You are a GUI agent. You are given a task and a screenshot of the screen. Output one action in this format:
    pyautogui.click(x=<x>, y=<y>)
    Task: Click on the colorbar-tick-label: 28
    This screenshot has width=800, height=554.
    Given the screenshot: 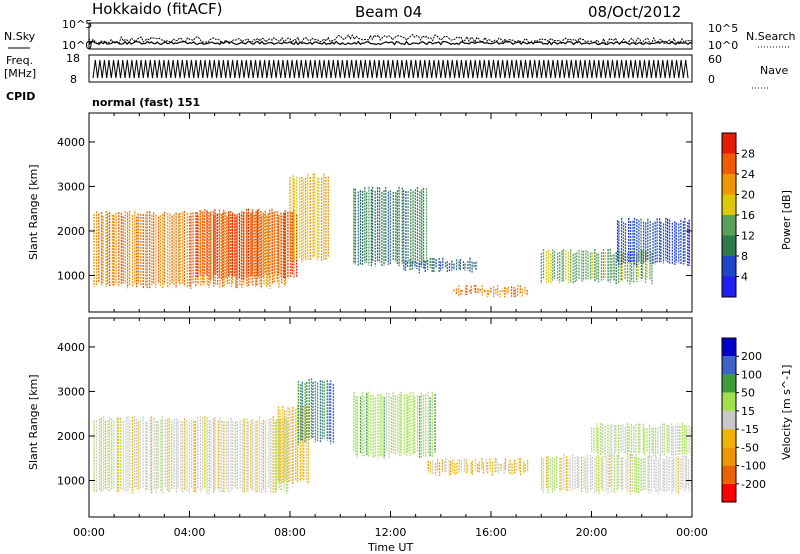 What is the action you would take?
    pyautogui.click(x=748, y=154)
    